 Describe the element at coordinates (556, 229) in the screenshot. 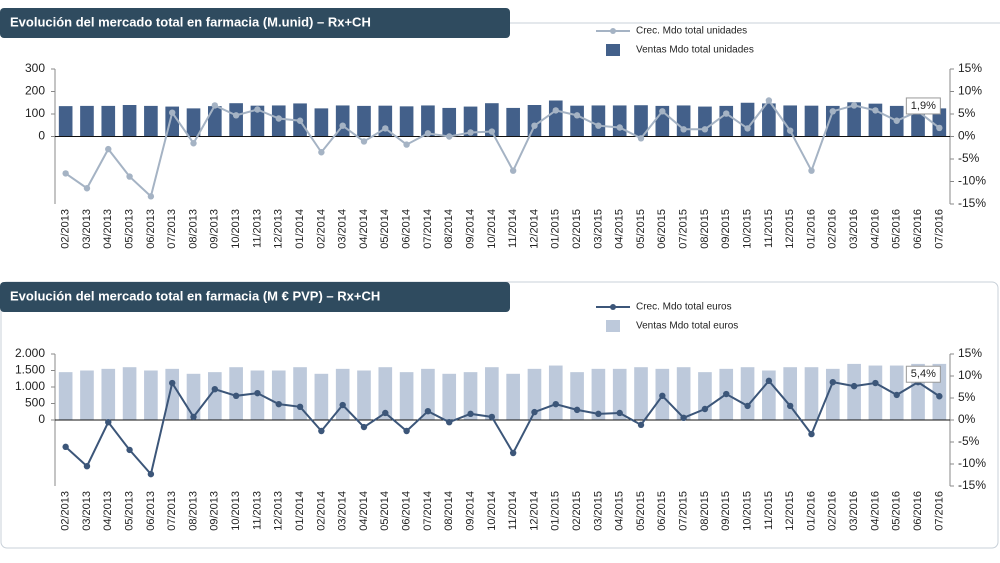

I see `x-tick-label: 01/2015` at that location.